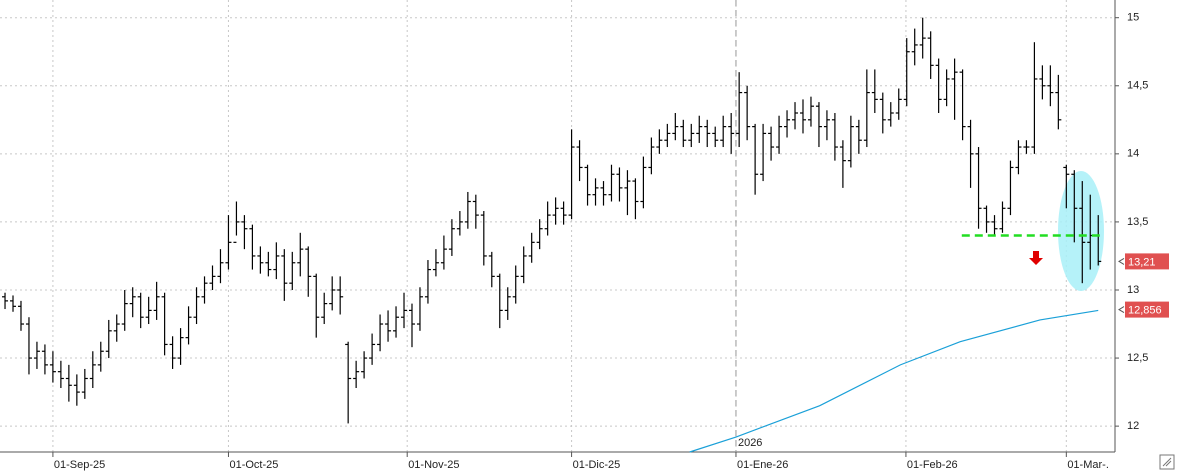  What do you see at coordinates (932, 465) in the screenshot?
I see `x-tick-label: 01-Feb-26` at bounding box center [932, 465].